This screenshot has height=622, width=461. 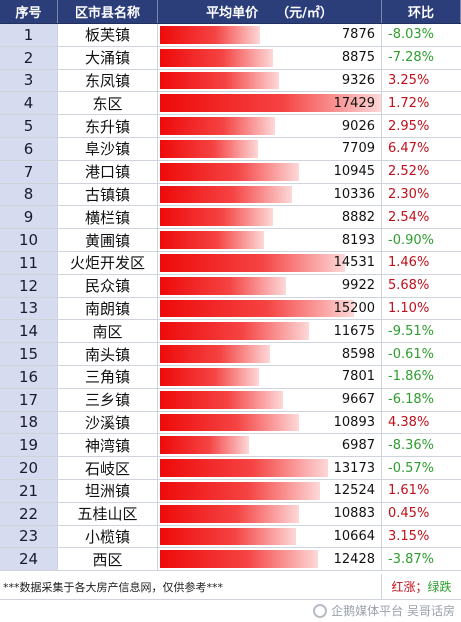 What do you see at coordinates (29, 399) in the screenshot?
I see `row-index: 17` at bounding box center [29, 399].